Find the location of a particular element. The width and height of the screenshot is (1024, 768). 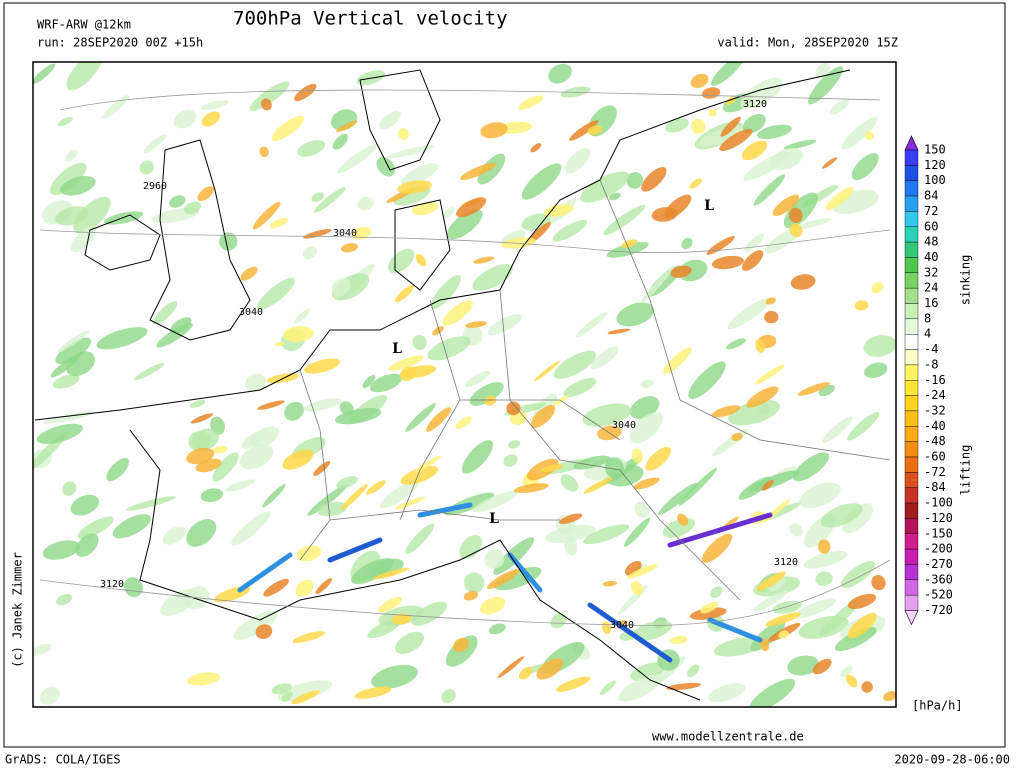

colorbar-label: -84 is located at coordinates (935, 487).